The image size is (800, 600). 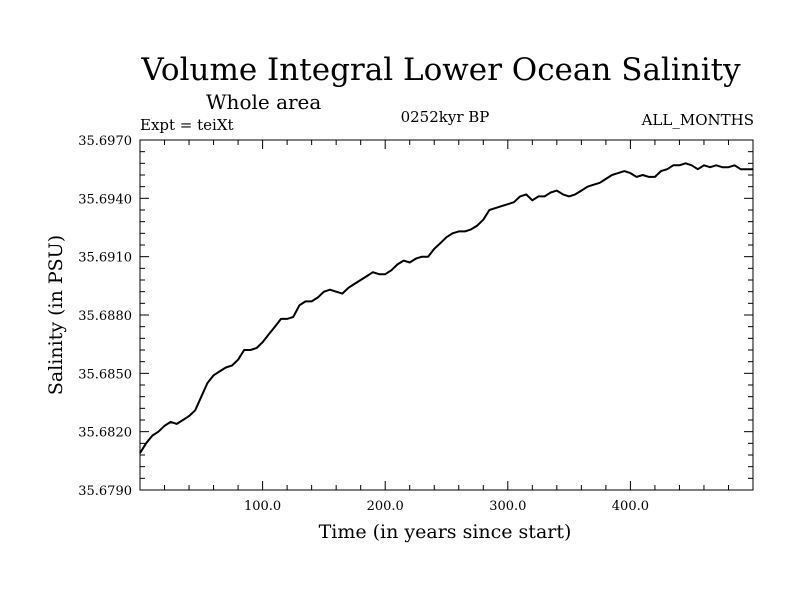 What do you see at coordinates (105, 199) in the screenshot?
I see `y-tick-label: 35.6940` at bounding box center [105, 199].